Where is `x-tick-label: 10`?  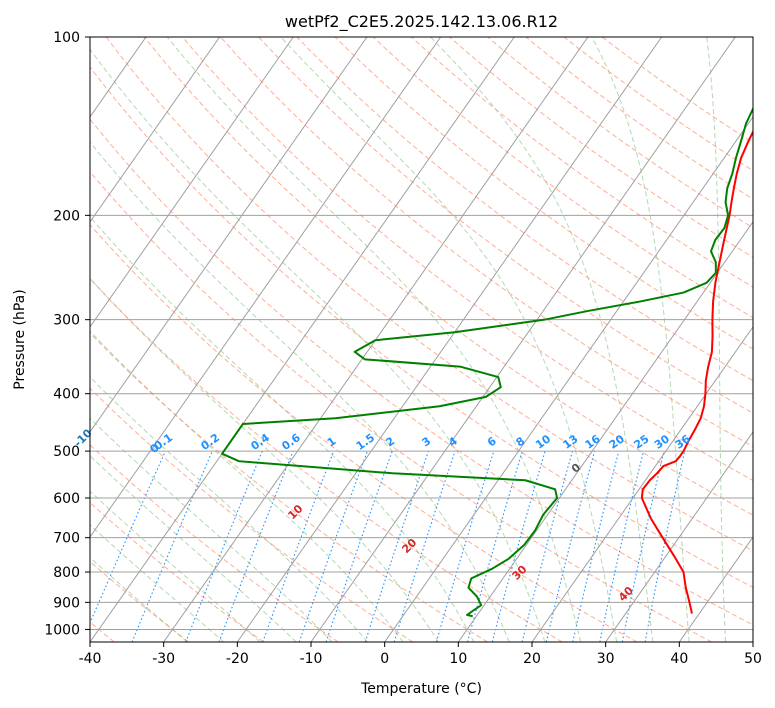
x-tick-label: 10 is located at coordinates (458, 659).